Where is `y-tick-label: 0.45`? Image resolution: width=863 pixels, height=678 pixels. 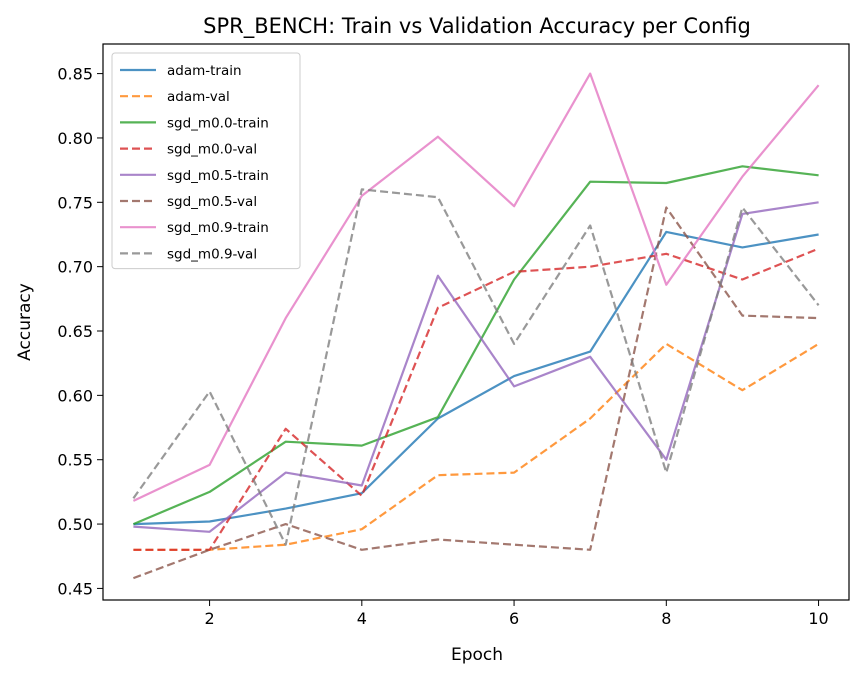 y-tick-label: 0.45 is located at coordinates (75, 588).